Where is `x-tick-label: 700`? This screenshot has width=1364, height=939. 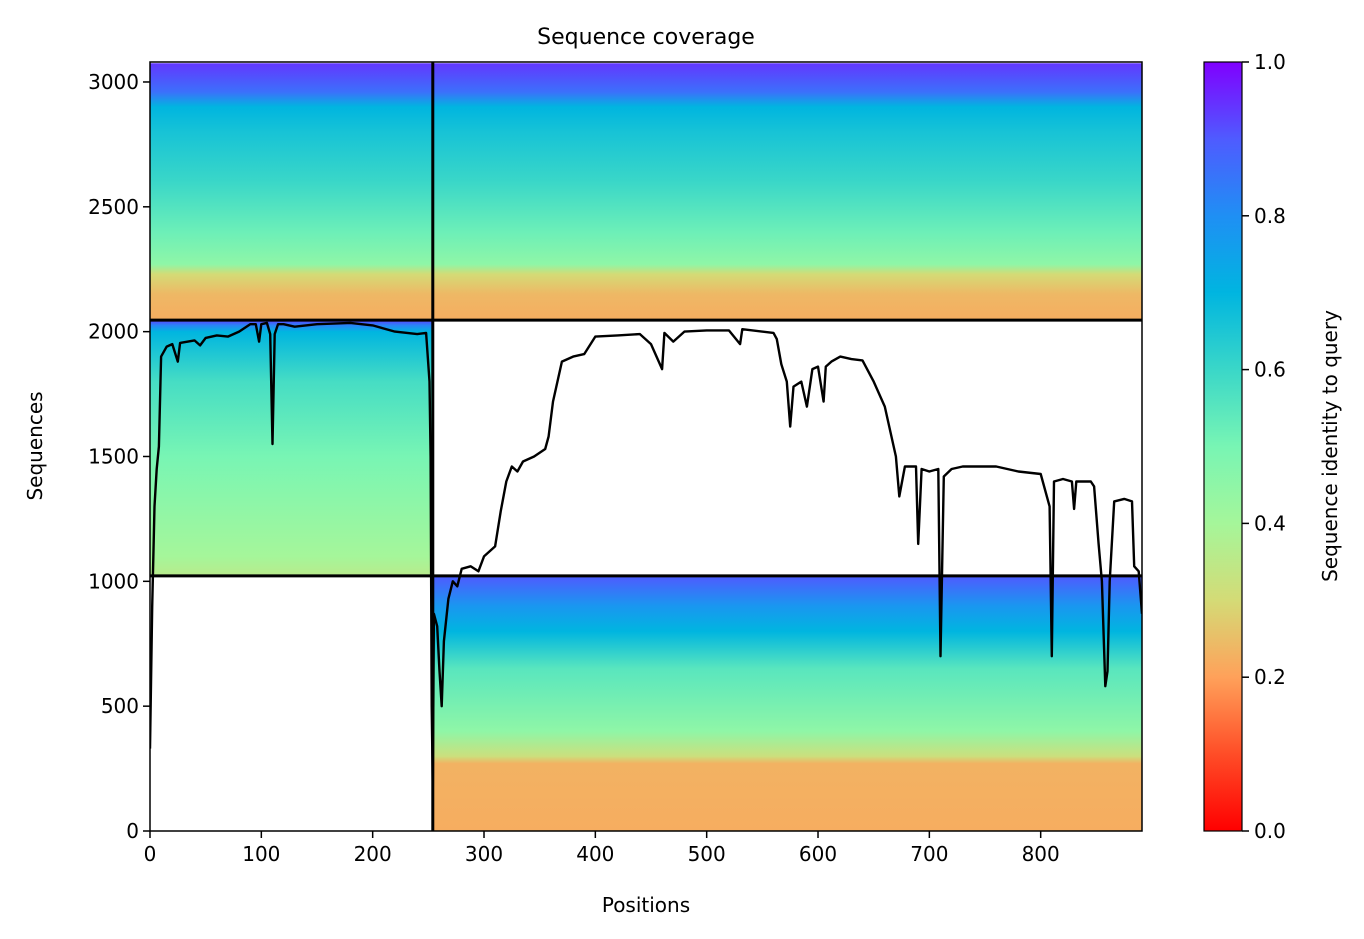 x-tick-label: 700 is located at coordinates (929, 854).